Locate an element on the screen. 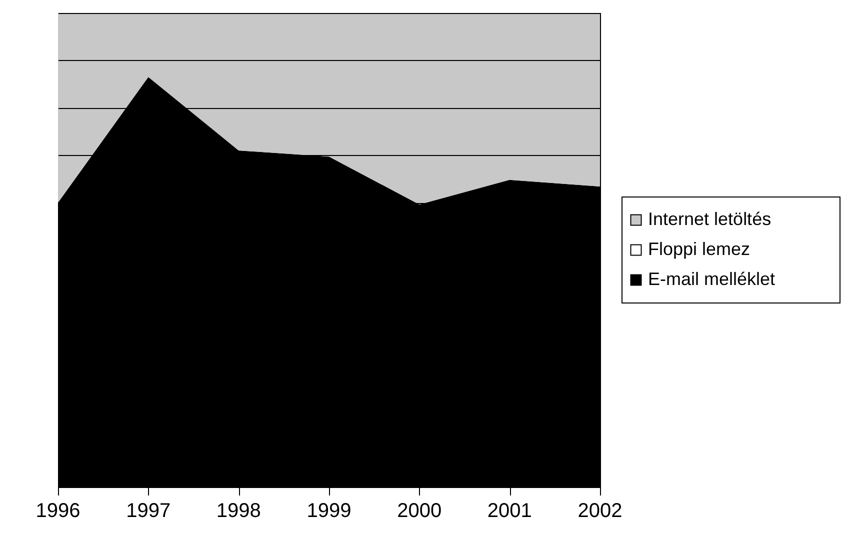  legend-label: Floppi lemez is located at coordinates (699, 249).